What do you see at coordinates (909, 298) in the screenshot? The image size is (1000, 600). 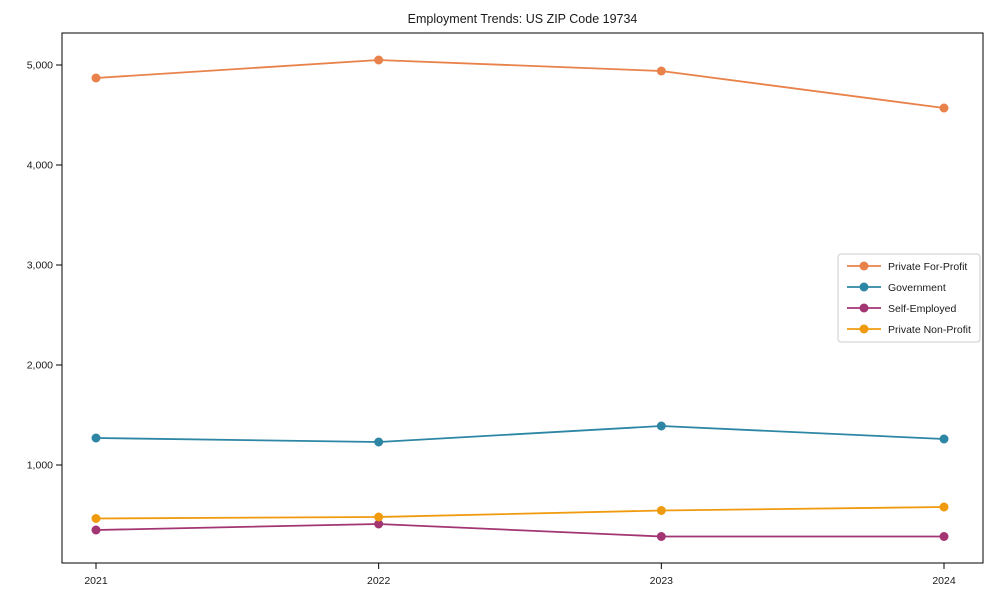 I see `legend-box` at bounding box center [909, 298].